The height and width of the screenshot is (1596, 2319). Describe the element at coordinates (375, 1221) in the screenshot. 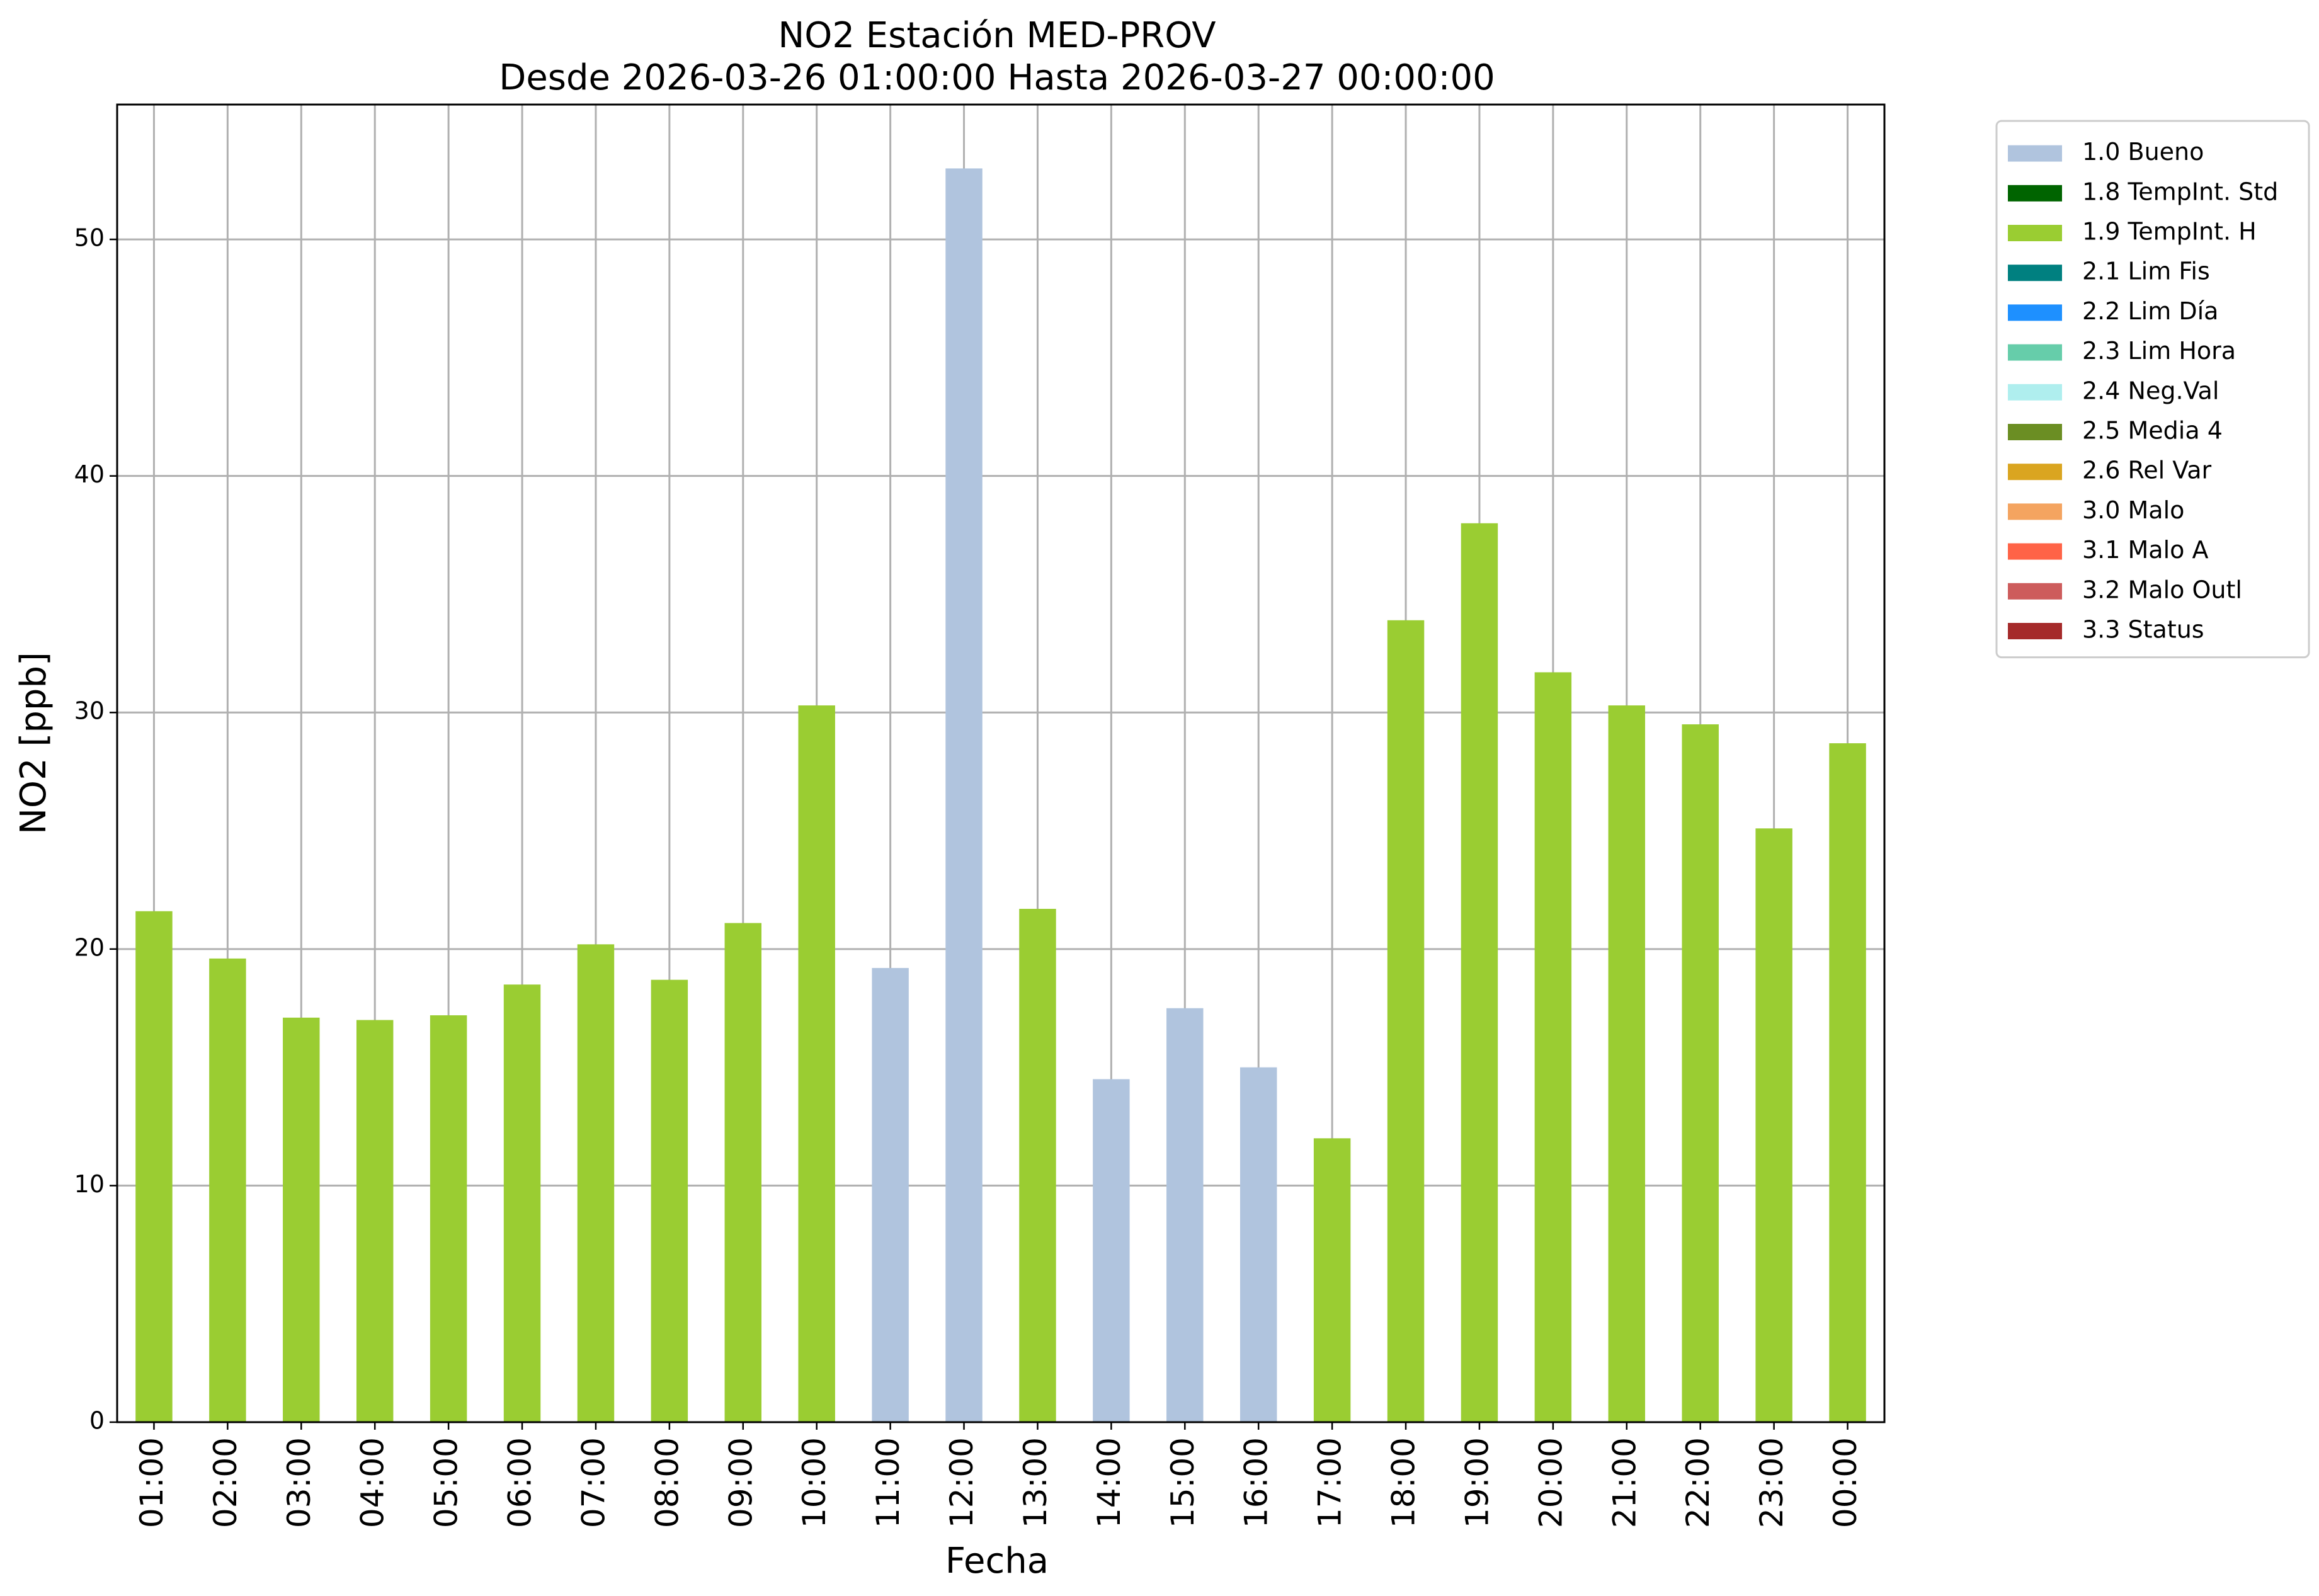

I see `bar-04:00` at that location.